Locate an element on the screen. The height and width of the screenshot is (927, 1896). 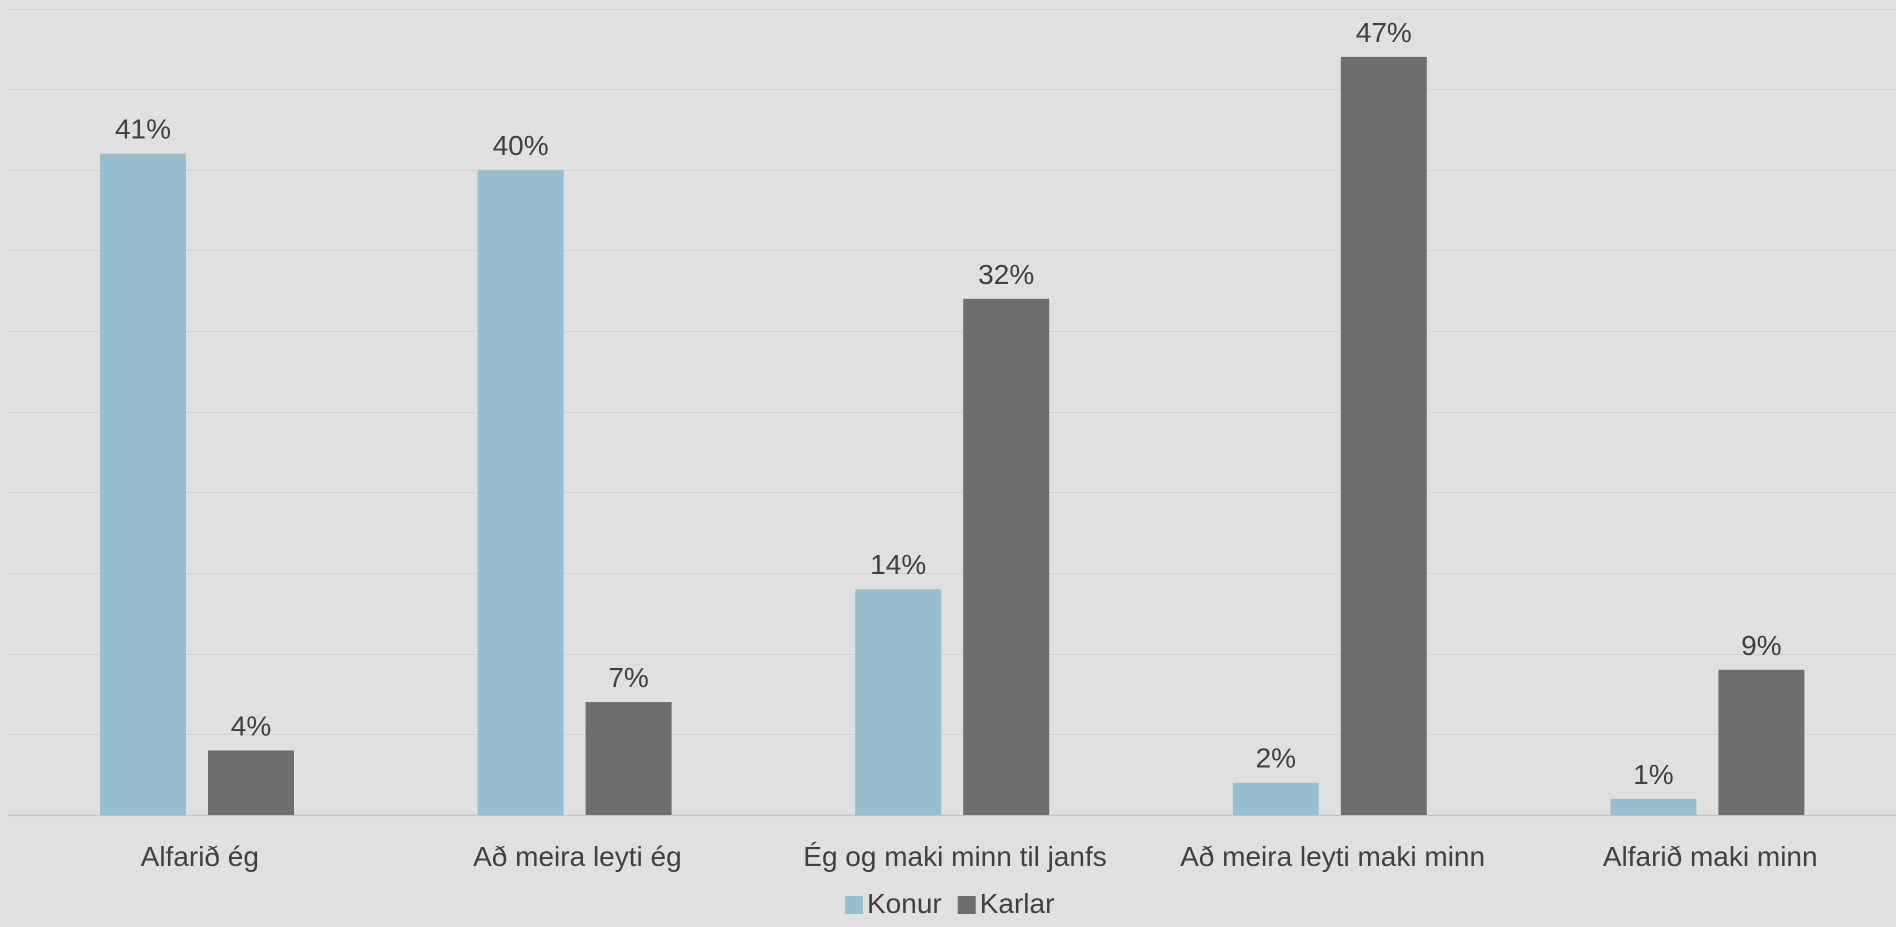
category-label-5: Alfarið maki minn is located at coordinates (1710, 856).